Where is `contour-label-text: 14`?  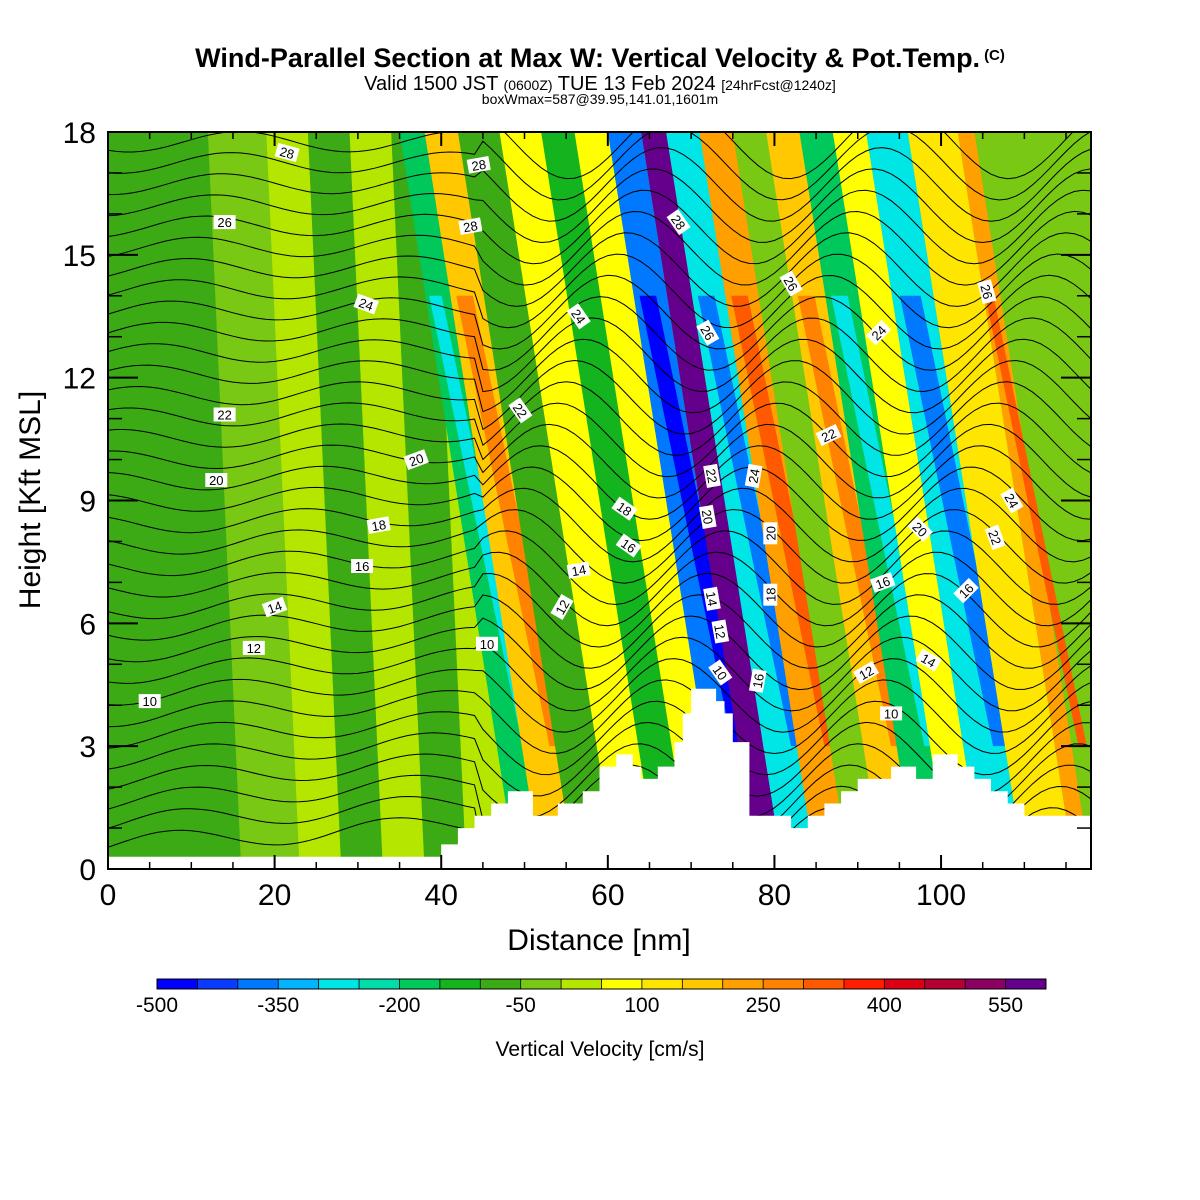 contour-label-text: 14 is located at coordinates (274, 607).